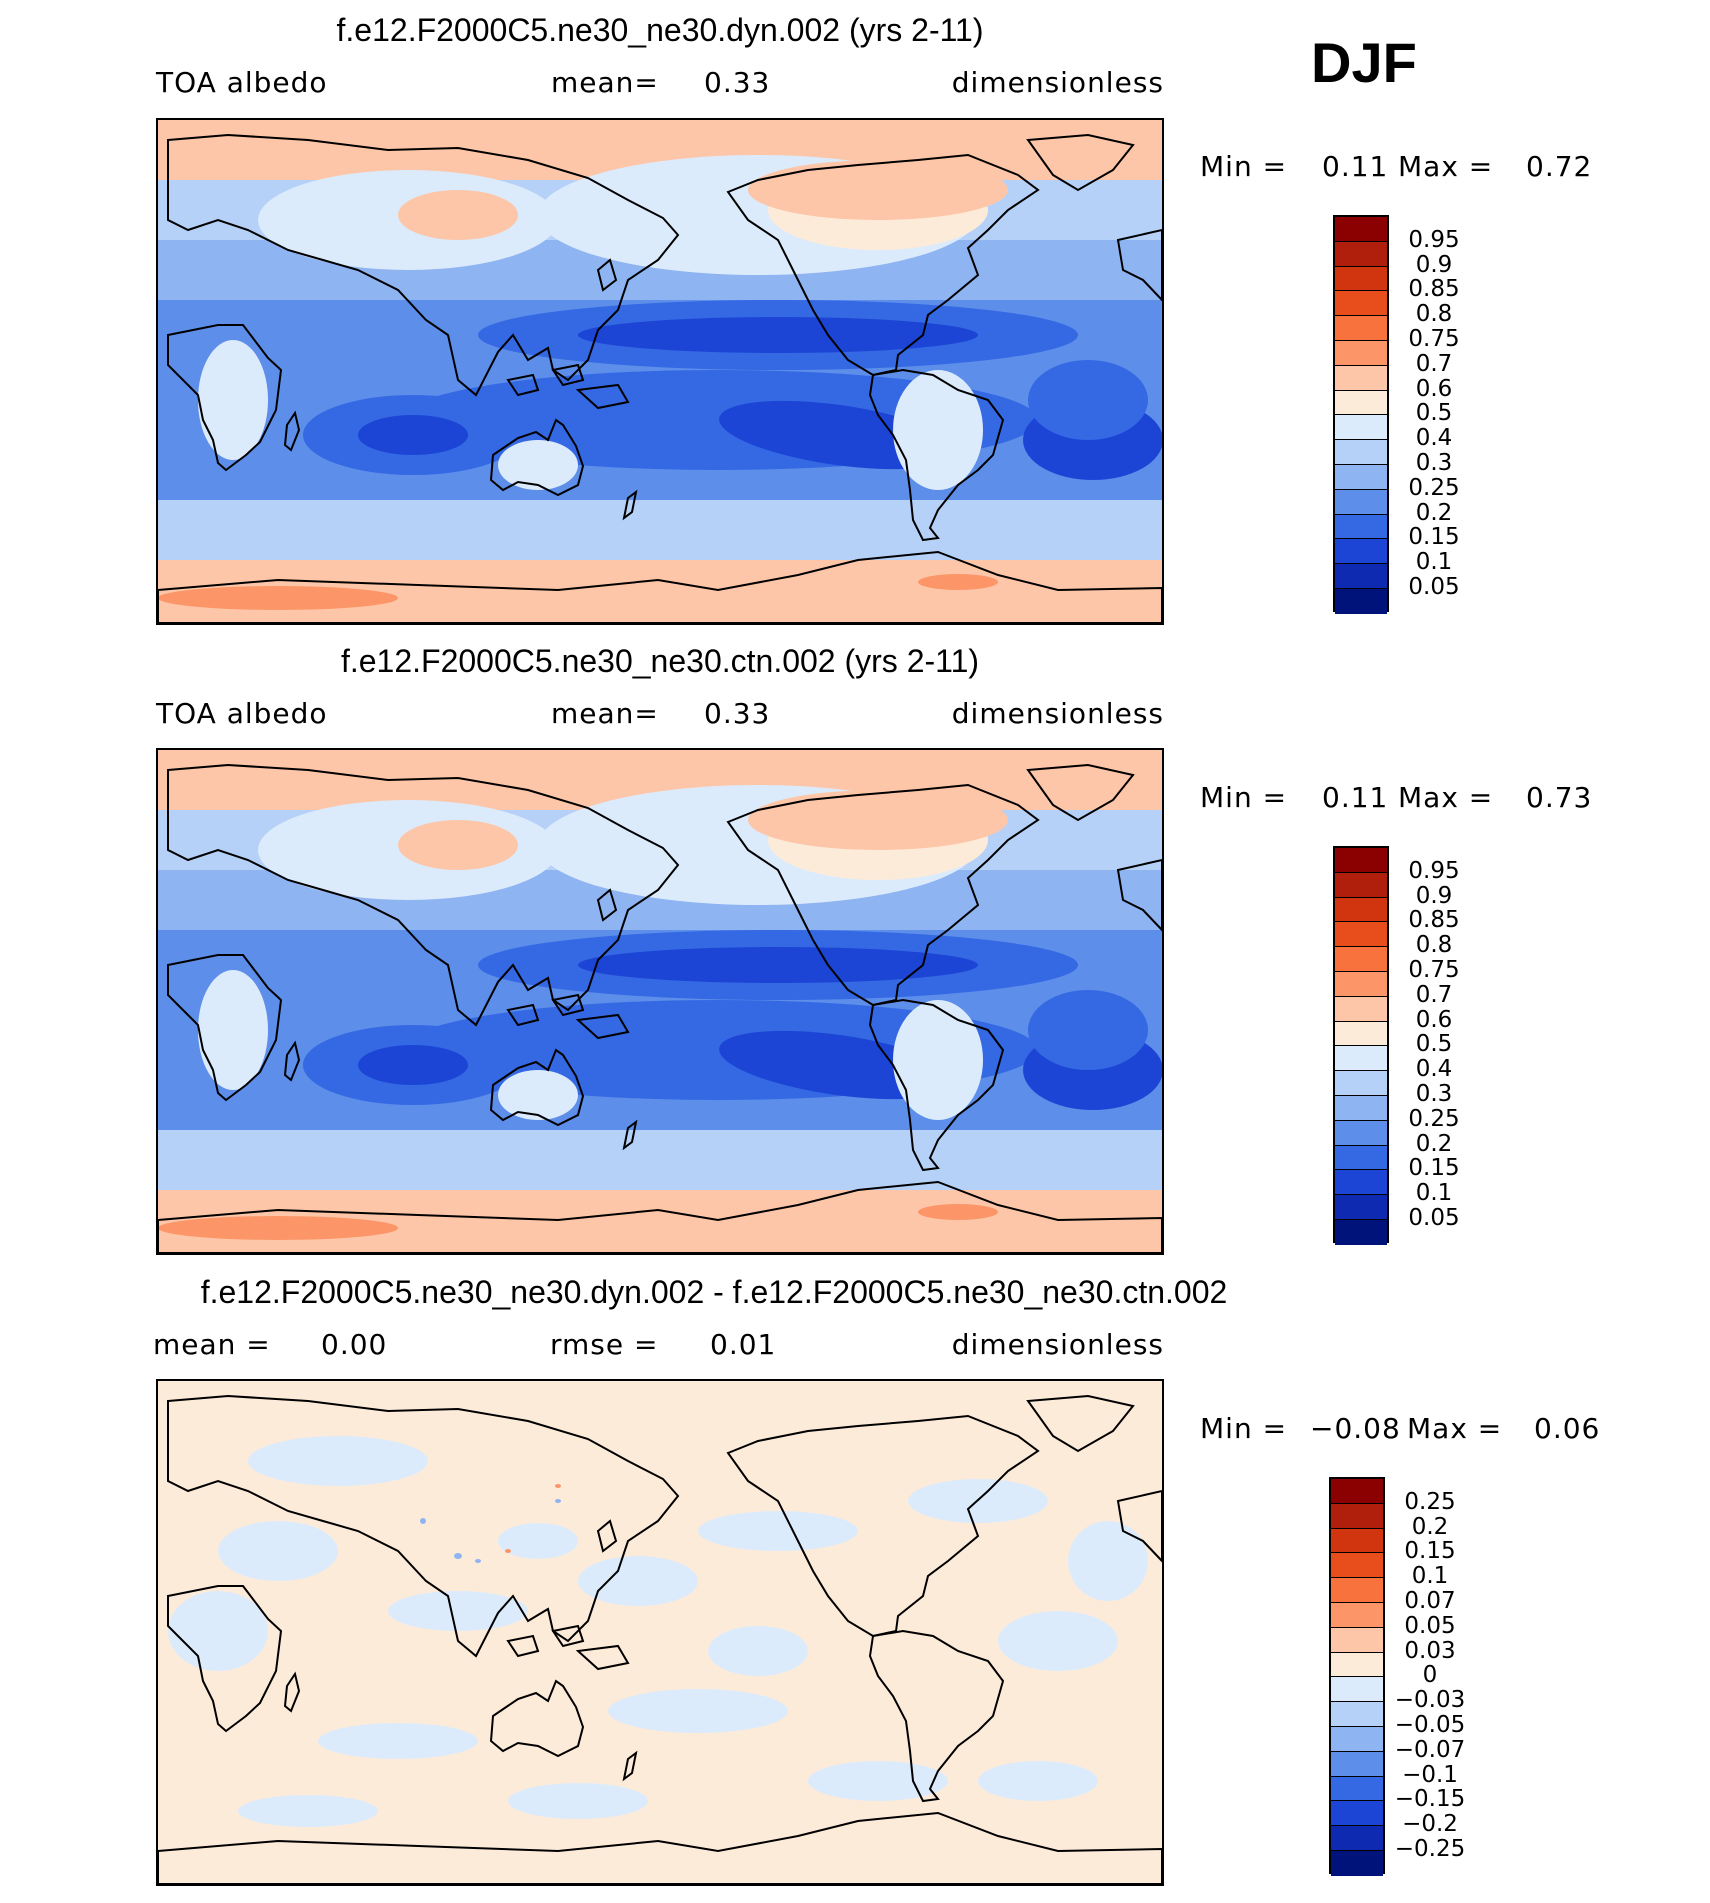 This screenshot has width=1710, height=1903. I want to click on mean-label: mean=, so click(605, 713).